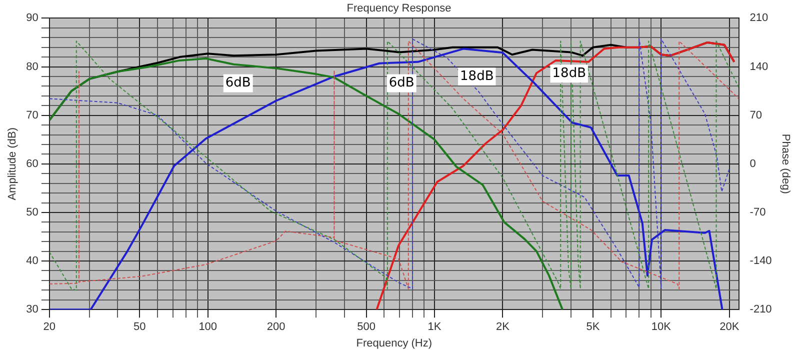 The width and height of the screenshot is (800, 350). I want to click on y2-axis-title: Phase (deg), so click(785, 164).